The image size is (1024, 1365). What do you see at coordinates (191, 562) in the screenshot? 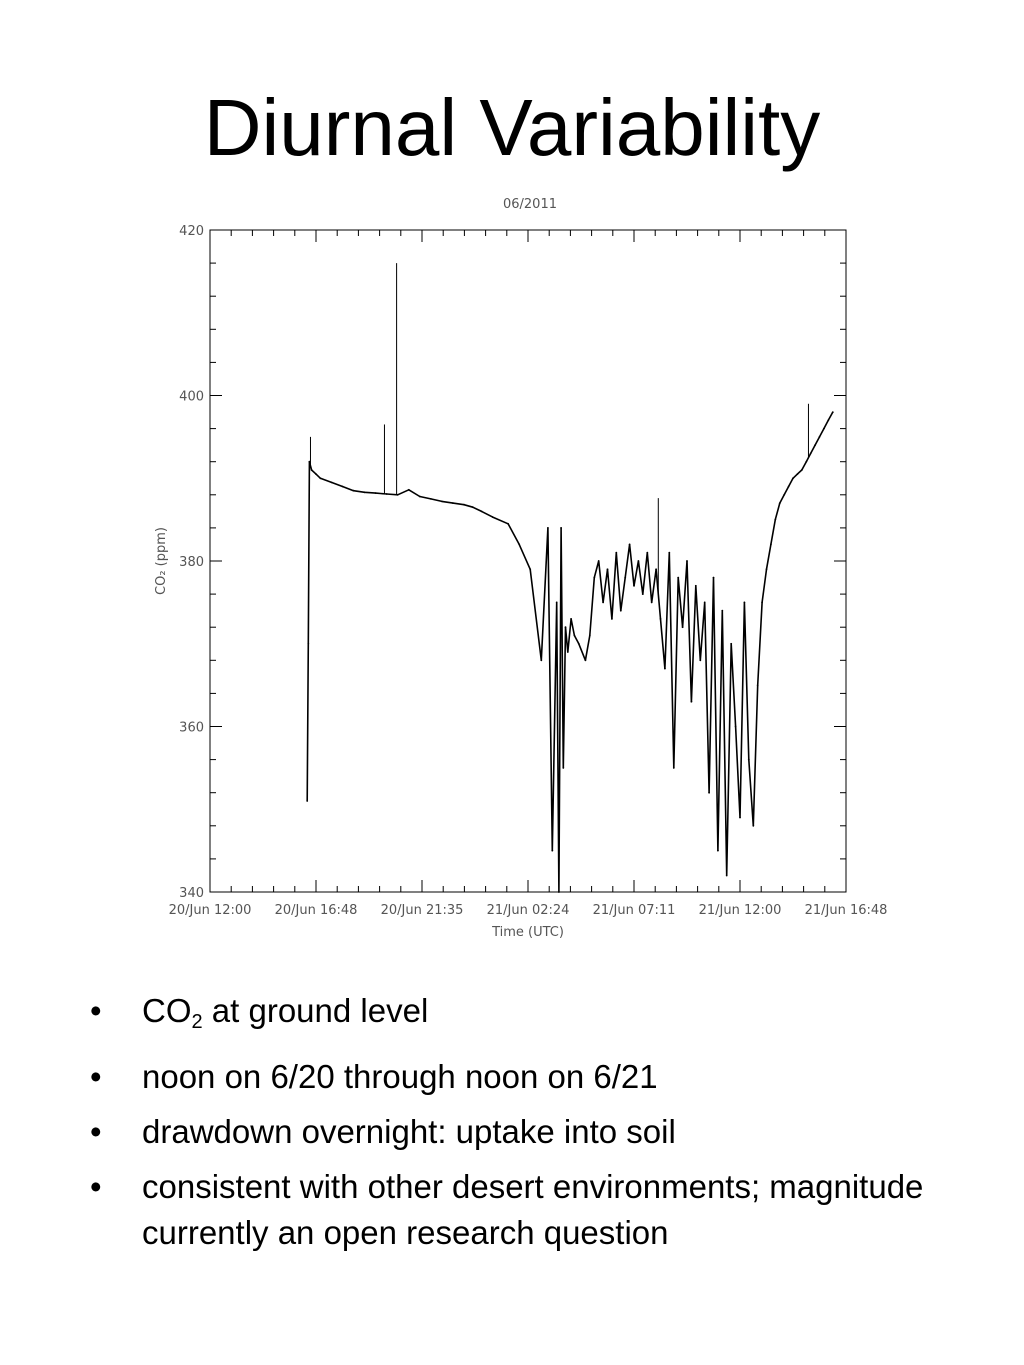
I see `y-tick-label: 380` at bounding box center [191, 562].